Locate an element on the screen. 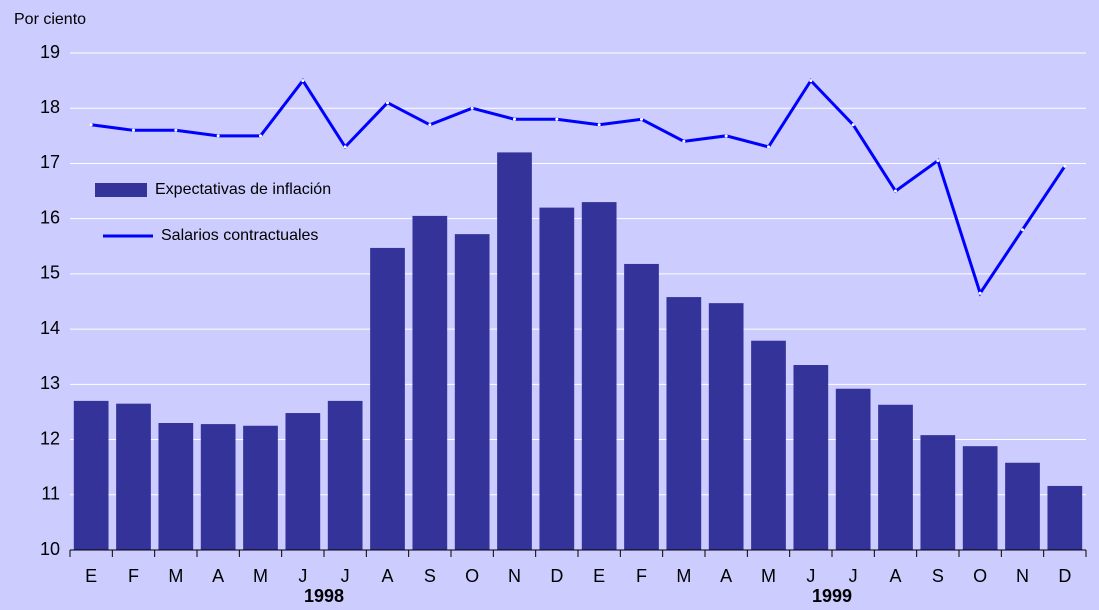 The width and height of the screenshot is (1099, 610). y-tick-label: 19 is located at coordinates (50, 52).